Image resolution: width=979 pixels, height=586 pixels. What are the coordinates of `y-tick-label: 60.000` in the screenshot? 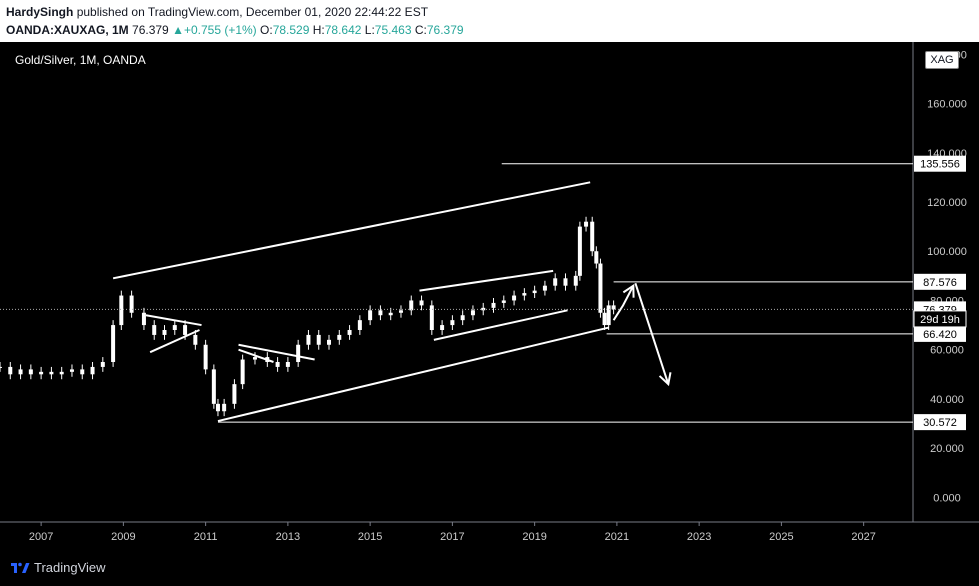 It's located at (947, 351).